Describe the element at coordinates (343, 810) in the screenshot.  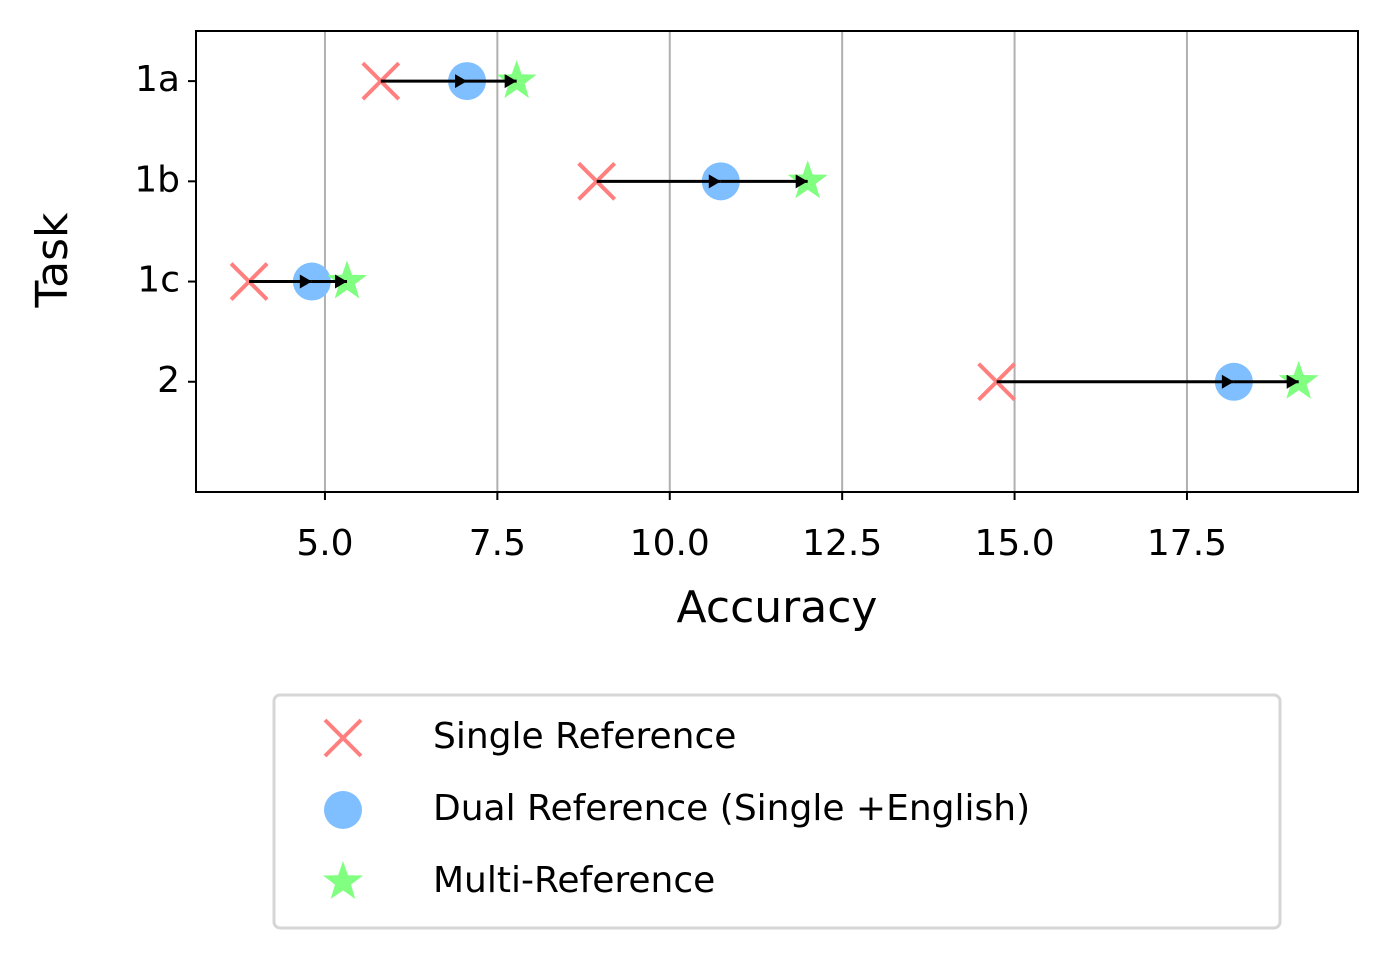
I see `circle-marker` at that location.